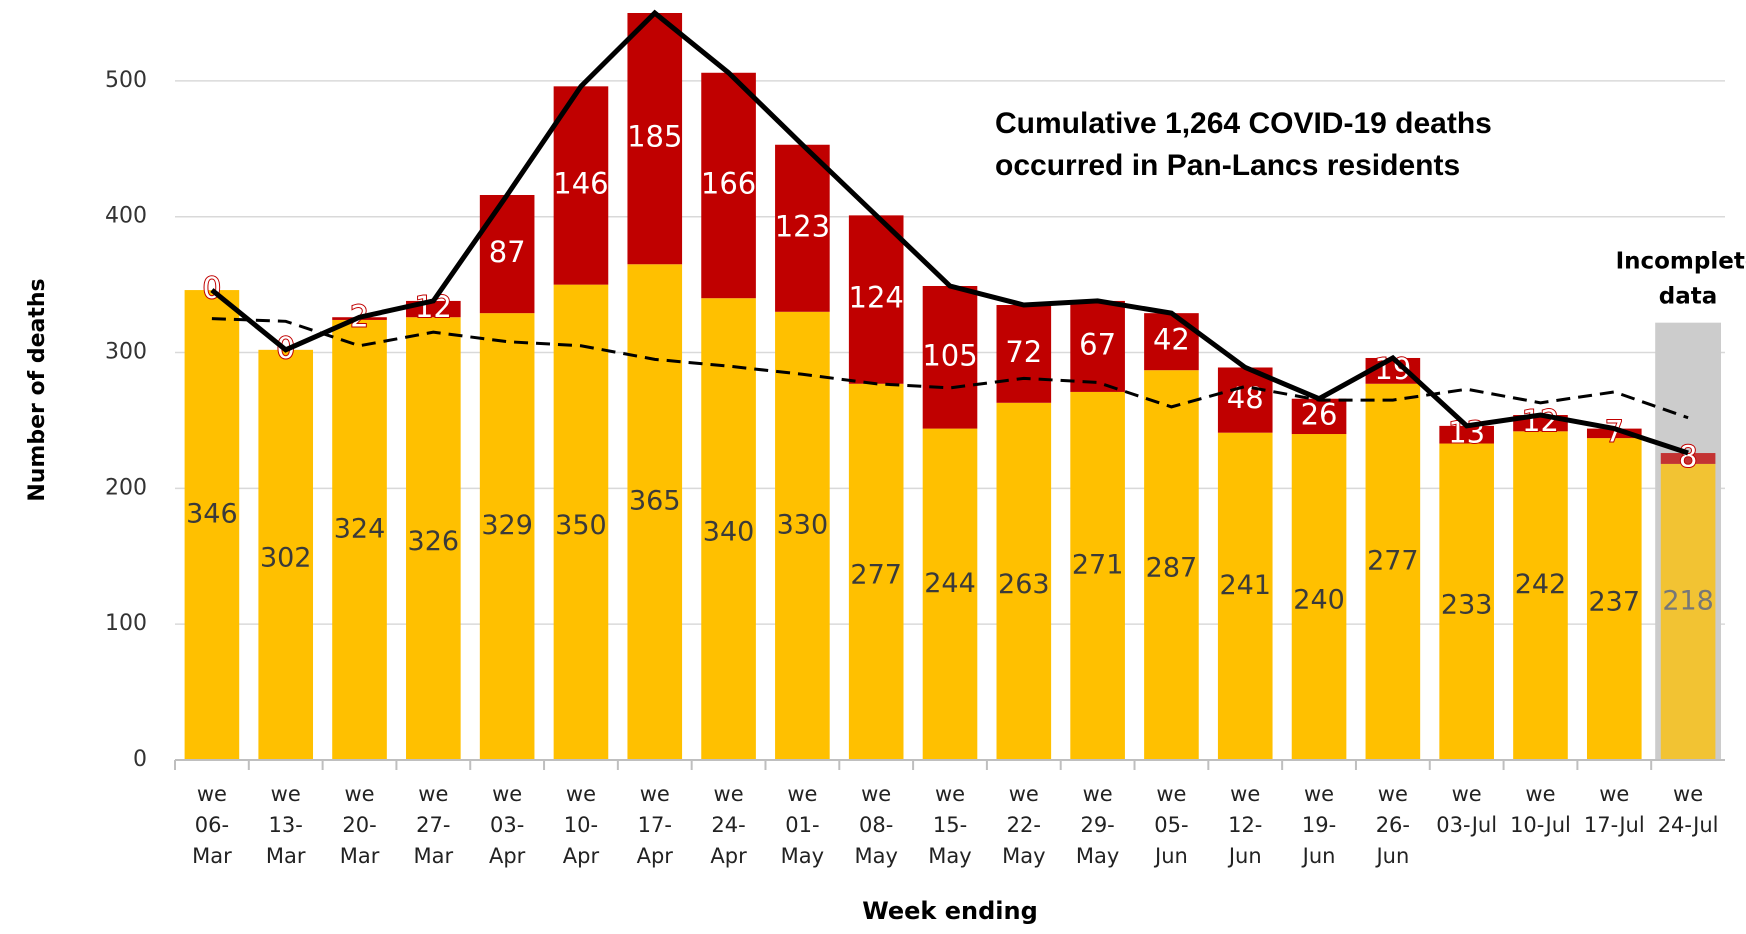 This screenshot has height=934, width=1746. I want to click on value-label: 277, so click(876, 574).